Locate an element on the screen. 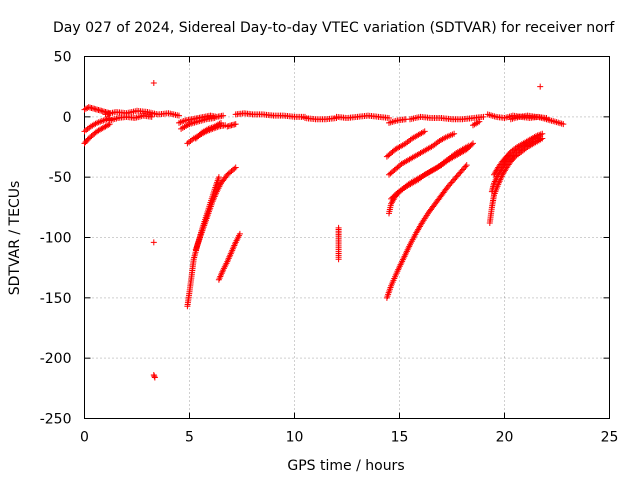  x-axis-label: GPS time / hours is located at coordinates (345, 466).